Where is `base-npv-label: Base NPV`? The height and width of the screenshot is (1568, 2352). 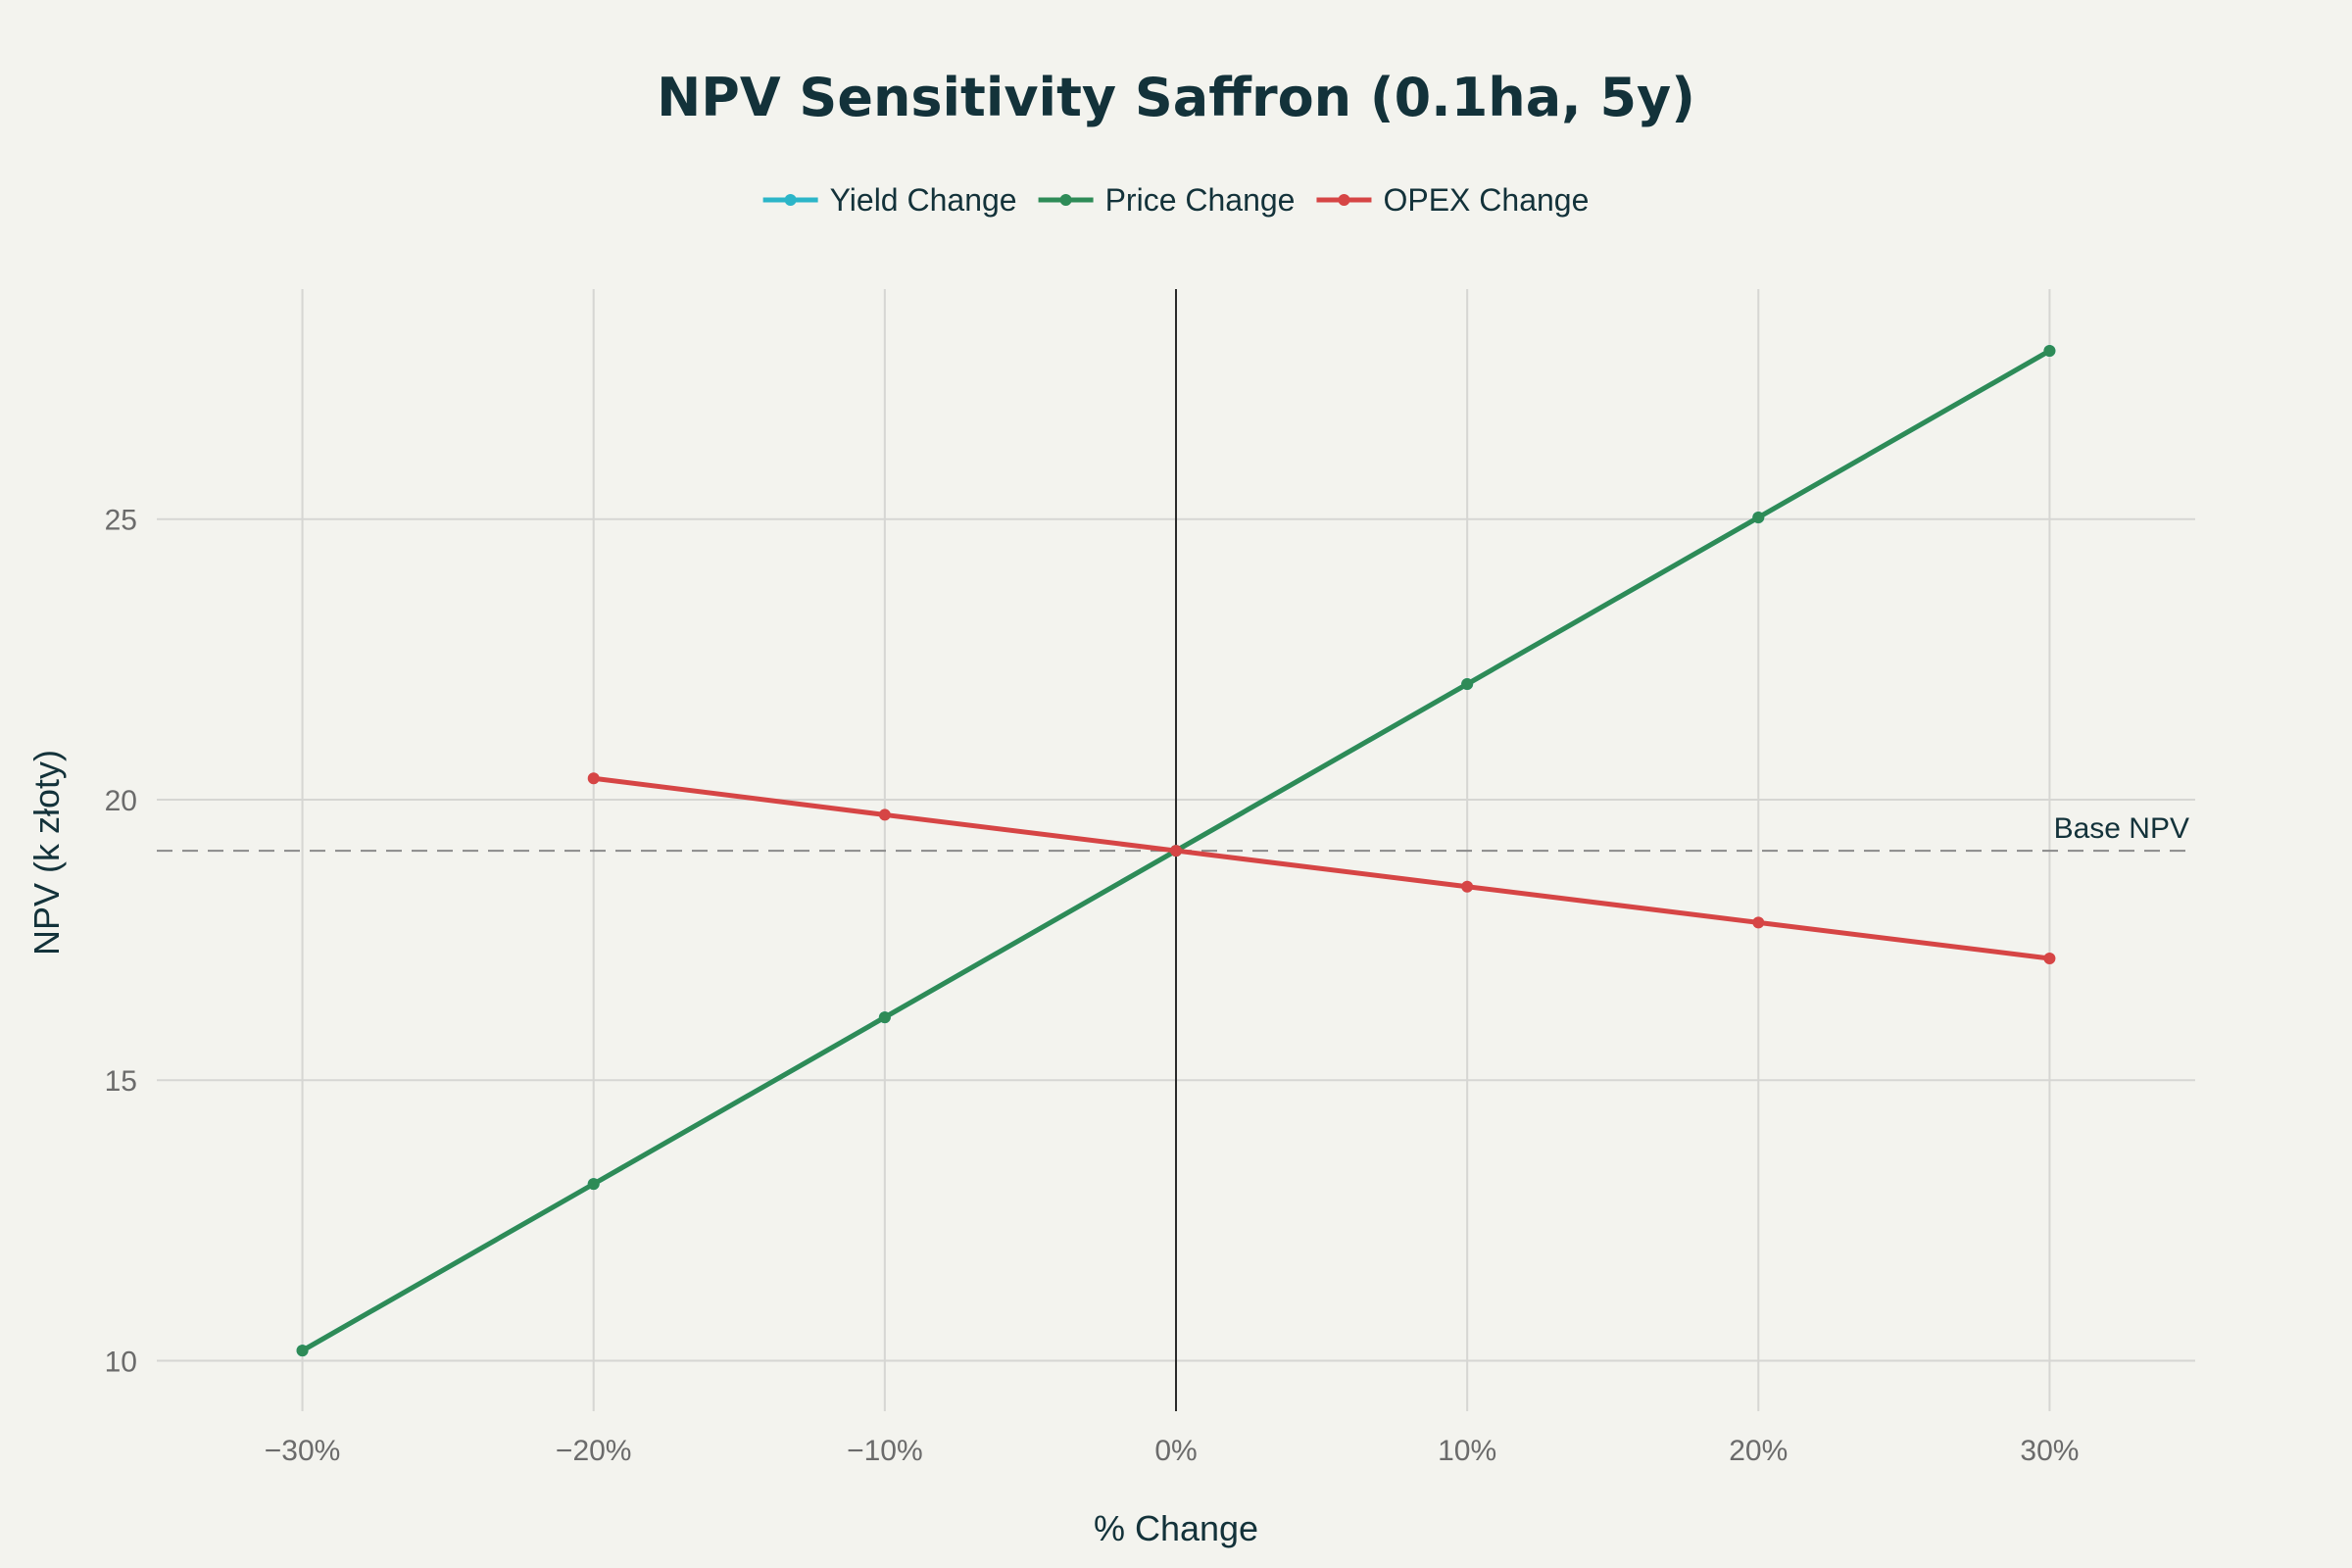 base-npv-label: Base NPV is located at coordinates (2121, 828).